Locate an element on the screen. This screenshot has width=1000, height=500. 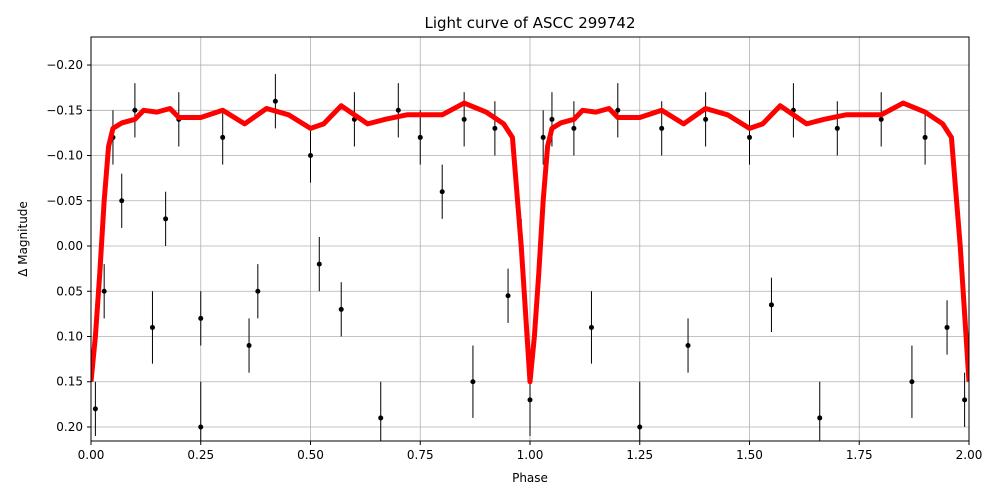
y-tick-label: −0.05 is located at coordinates (64, 201).